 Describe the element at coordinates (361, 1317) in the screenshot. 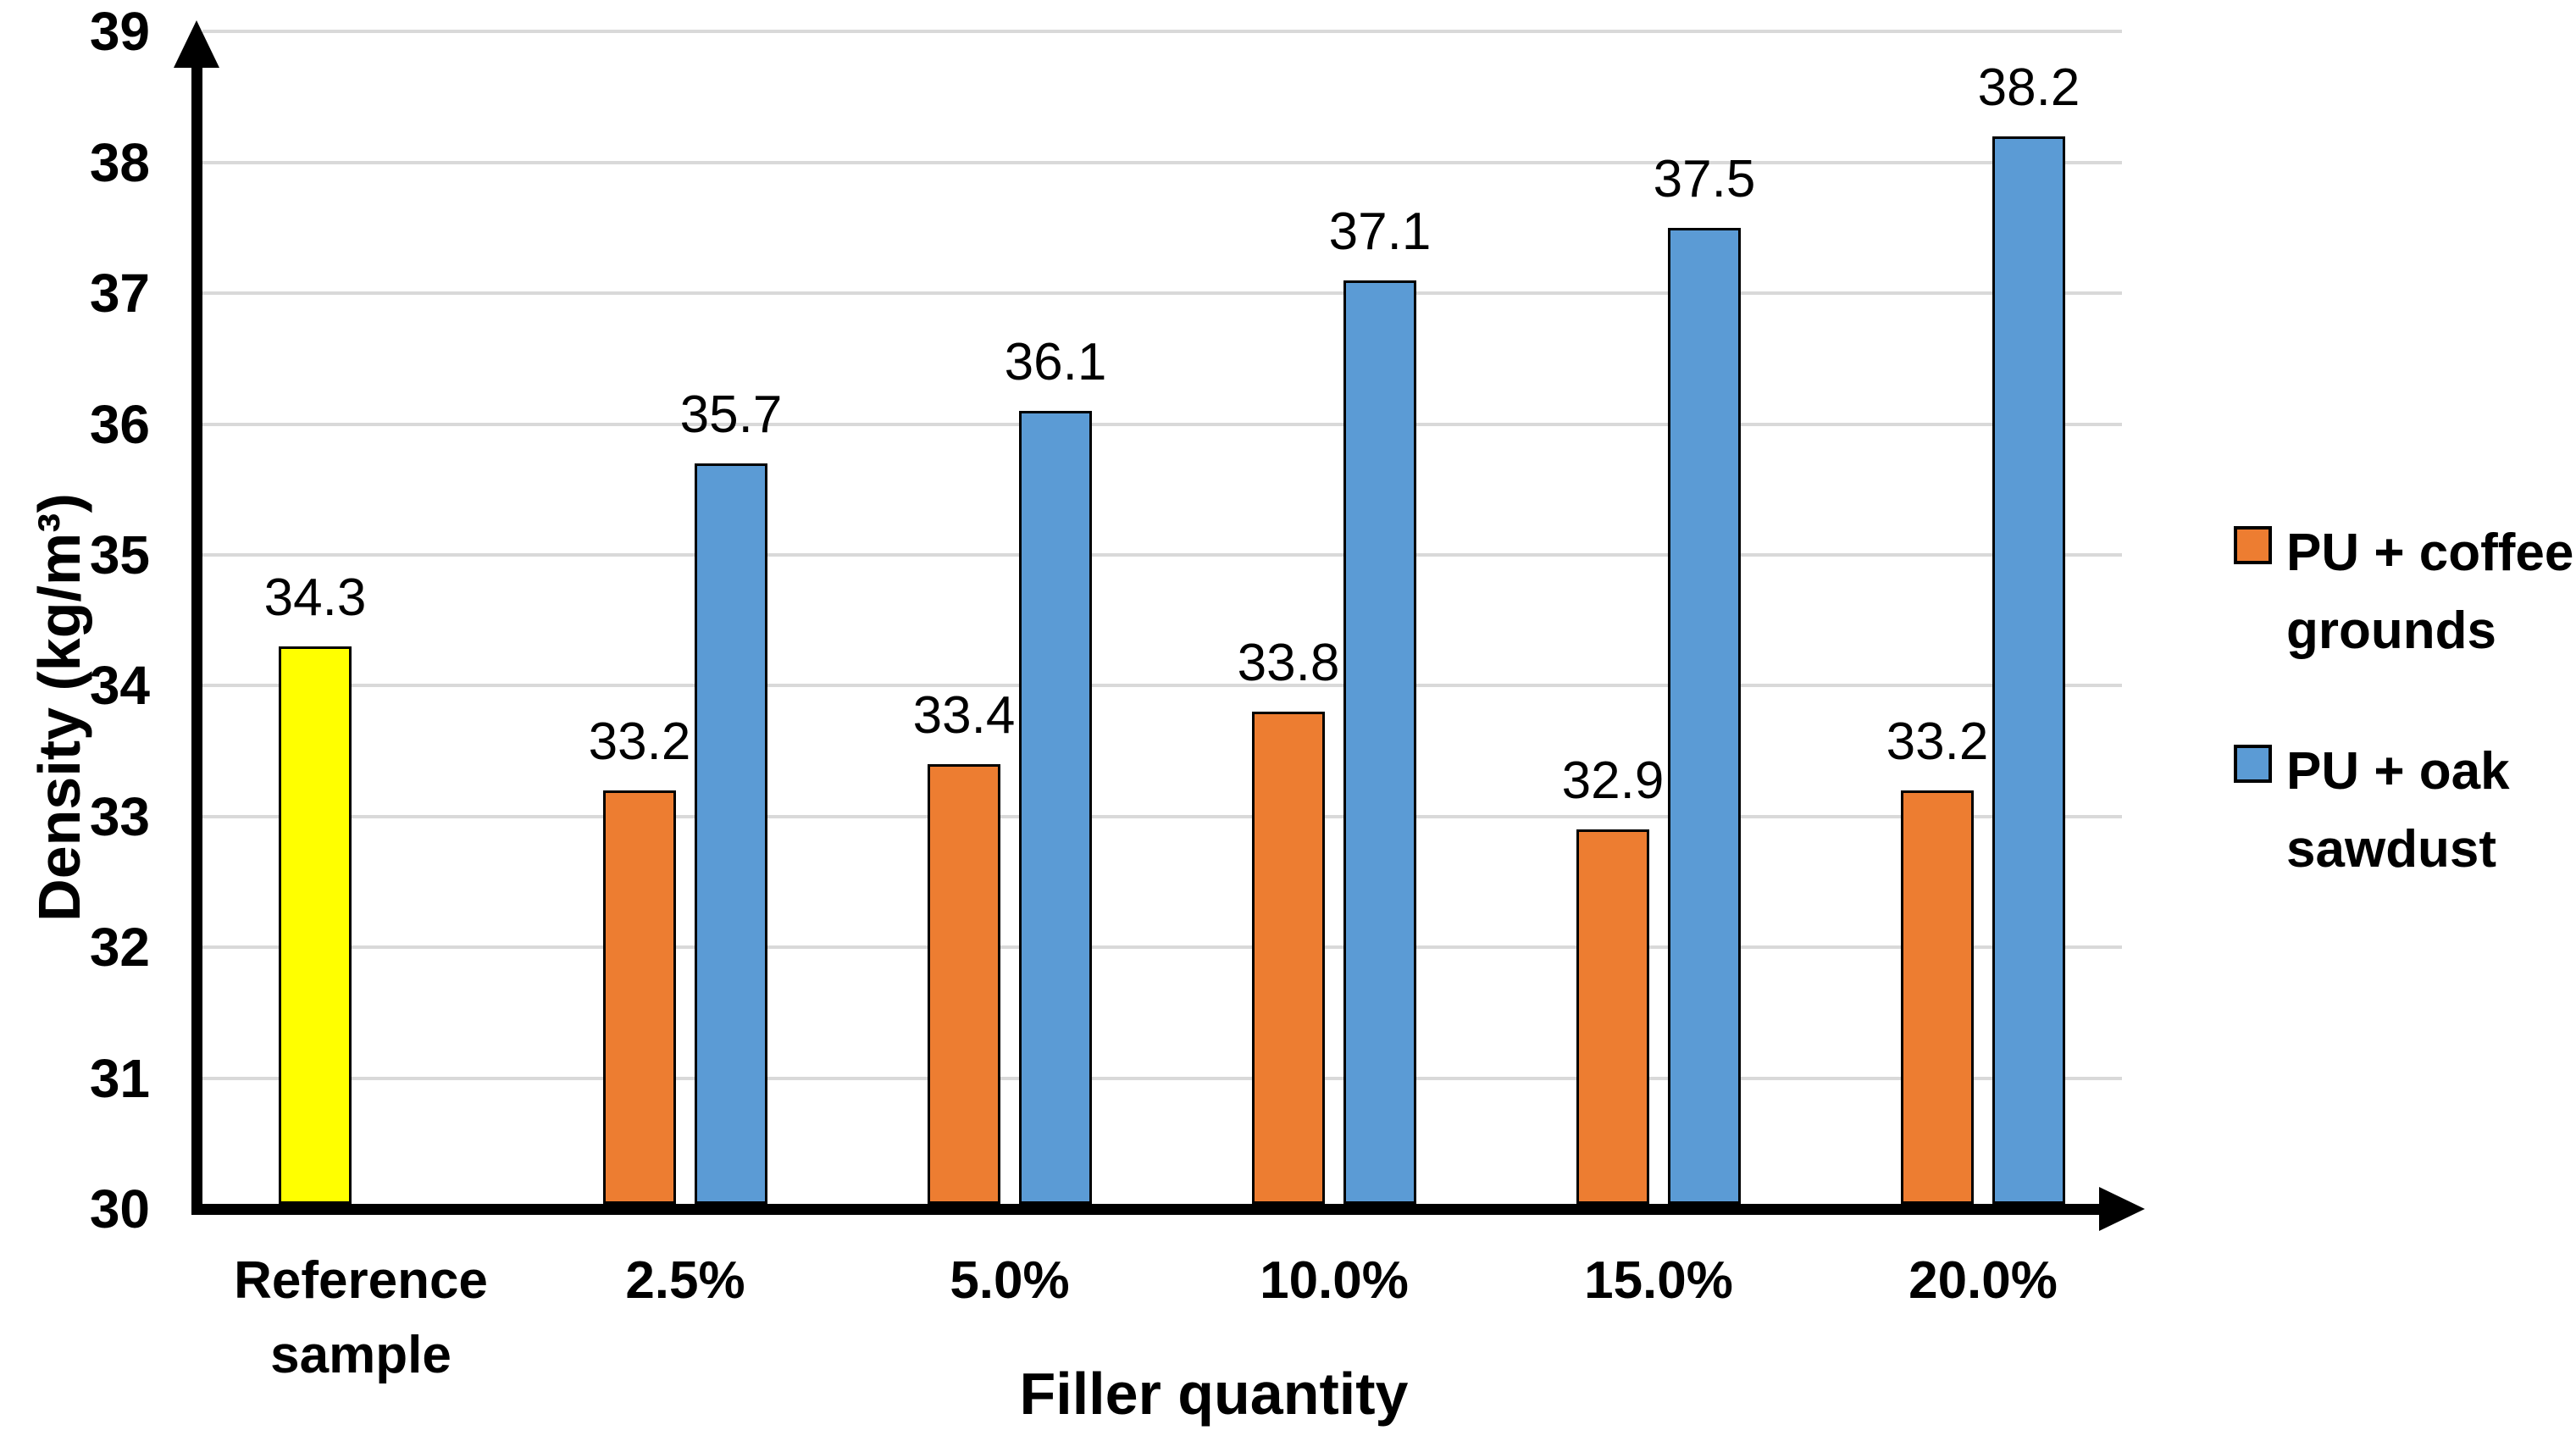

I see `category-label: Reference sample` at that location.